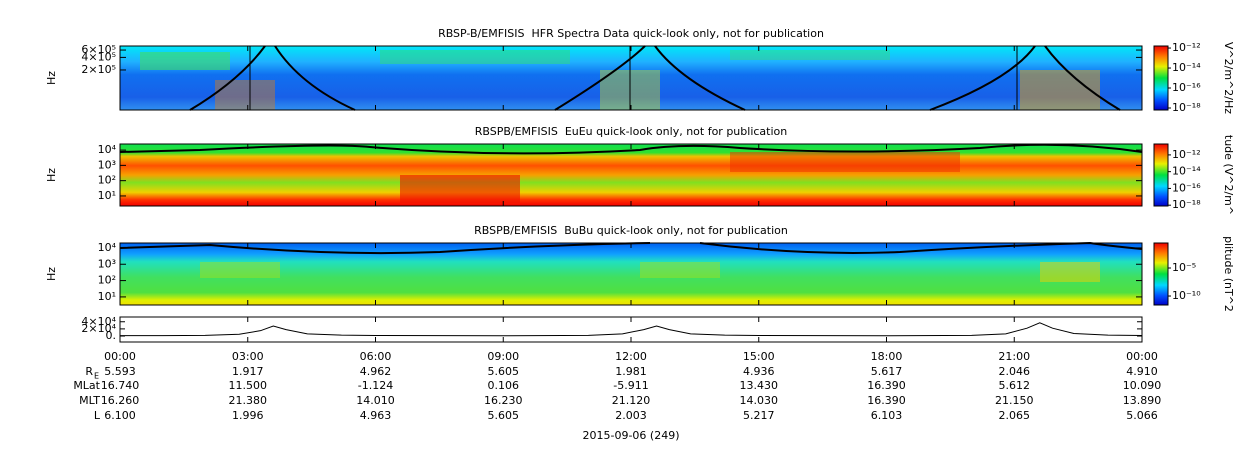 This screenshot has height=449, width=1250. Describe the element at coordinates (503, 400) in the screenshot. I see `ephemeris-value: 16.230` at that location.